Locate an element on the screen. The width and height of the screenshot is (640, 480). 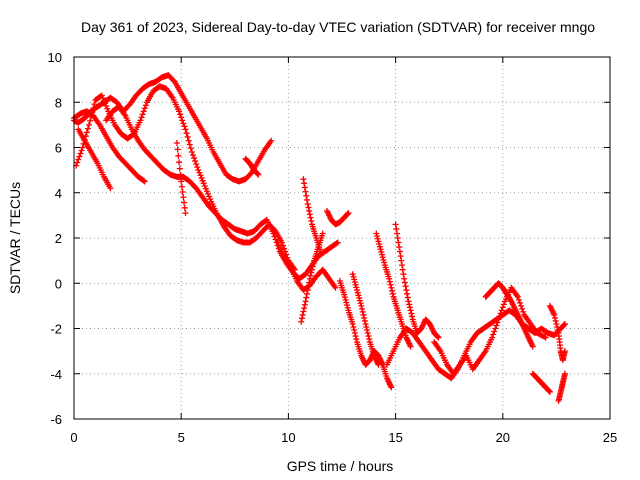
series-sat-j is located at coordinates (312, 277).